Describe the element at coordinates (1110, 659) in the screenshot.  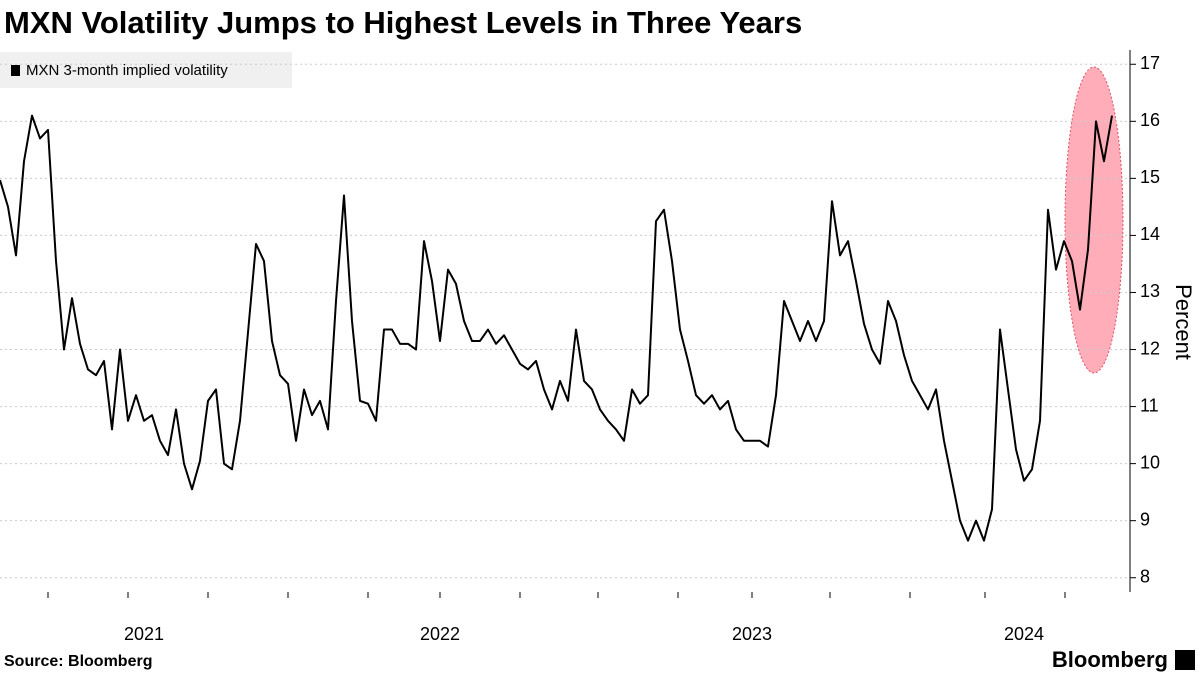
I see `branding: Bloomberg` at that location.